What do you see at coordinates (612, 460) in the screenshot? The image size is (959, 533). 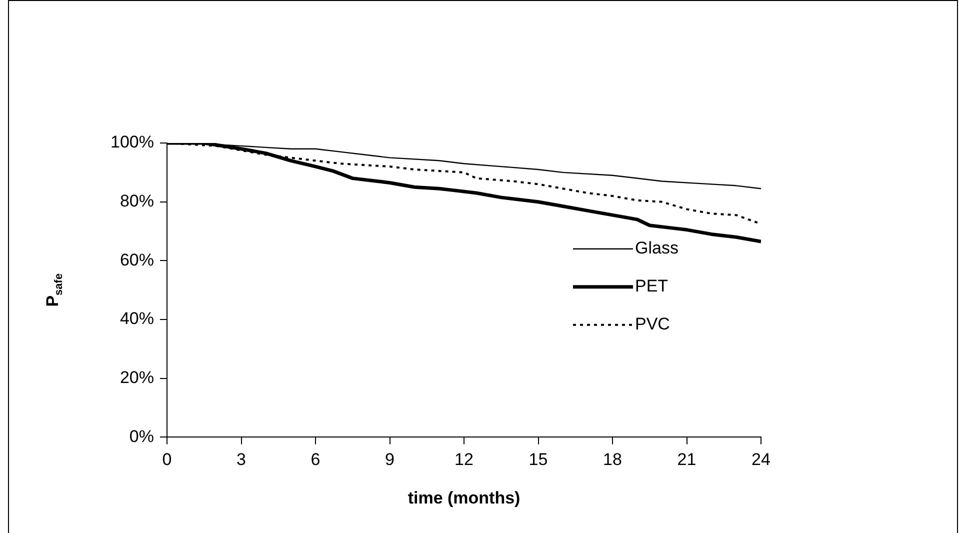 I see `x-tick-label: 18` at bounding box center [612, 460].